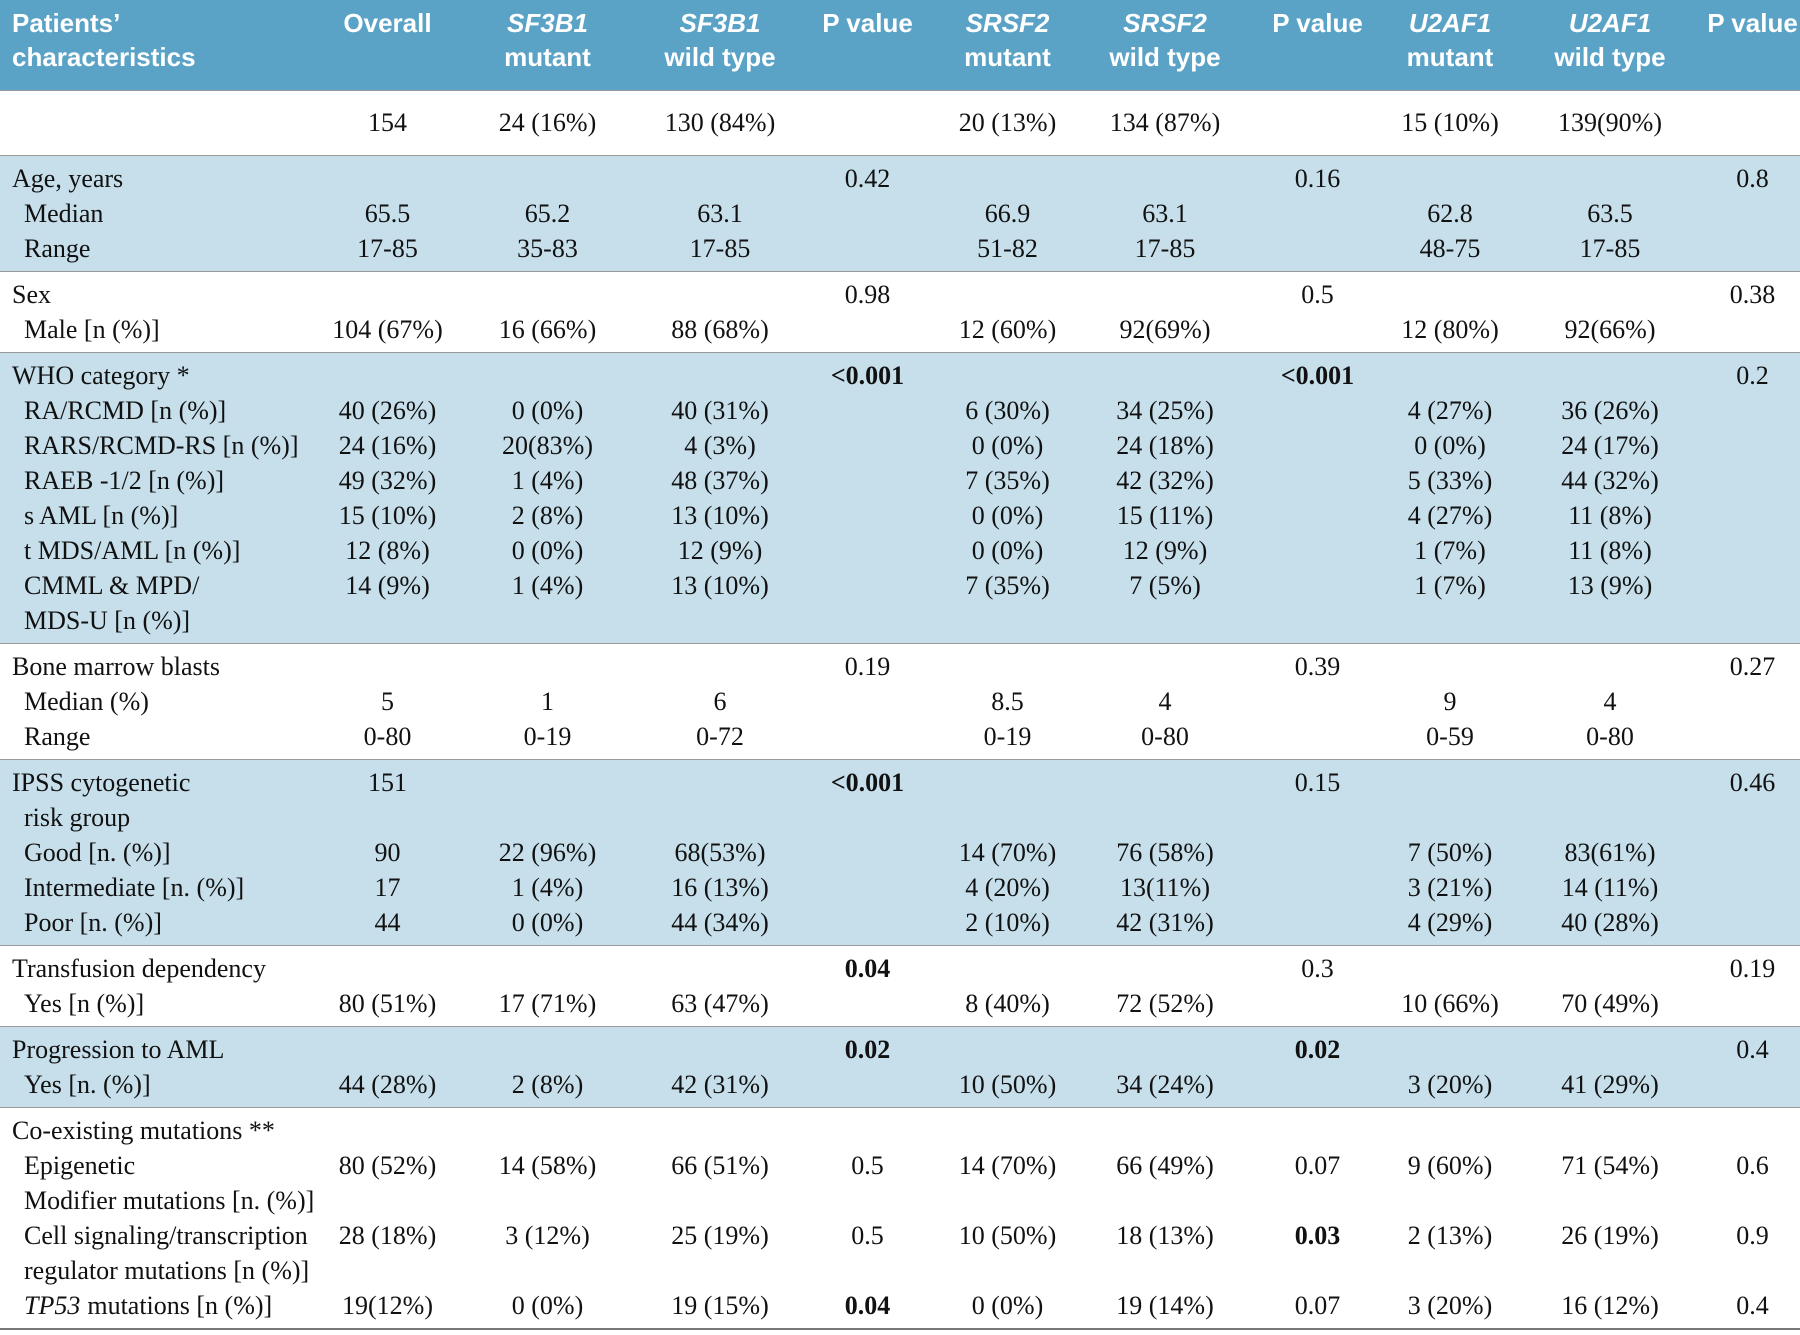 Image resolution: width=1800 pixels, height=1335 pixels. Describe the element at coordinates (1165, 925) in the screenshot. I see `value-cell: 42 (31%)` at that location.